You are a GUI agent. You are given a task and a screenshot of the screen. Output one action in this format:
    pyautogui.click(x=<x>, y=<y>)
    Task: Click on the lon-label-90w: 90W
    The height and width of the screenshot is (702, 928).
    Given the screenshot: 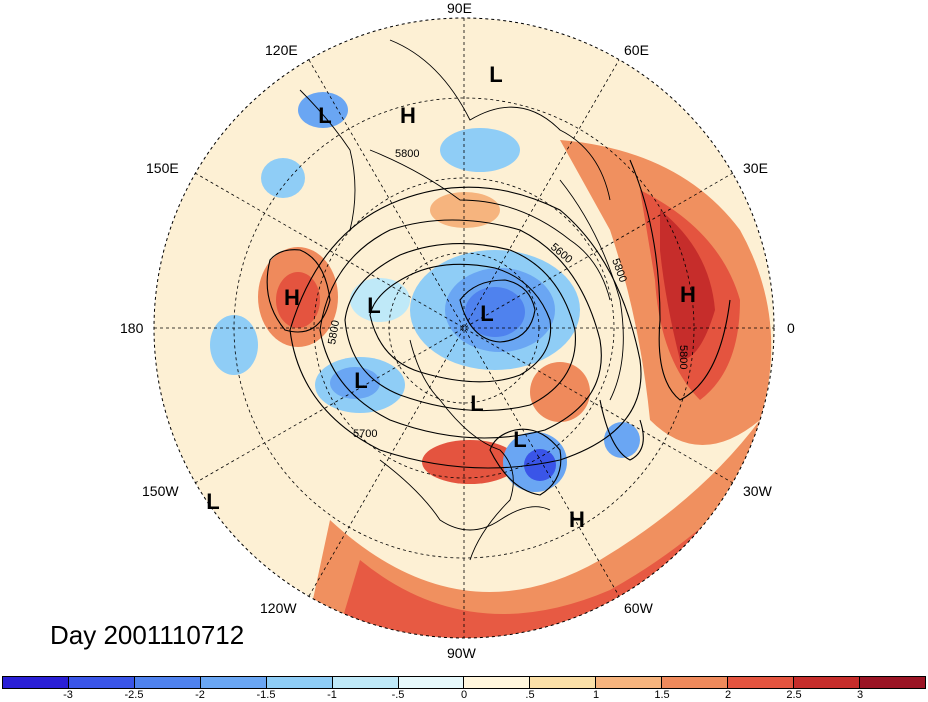 What is the action you would take?
    pyautogui.click(x=461, y=653)
    